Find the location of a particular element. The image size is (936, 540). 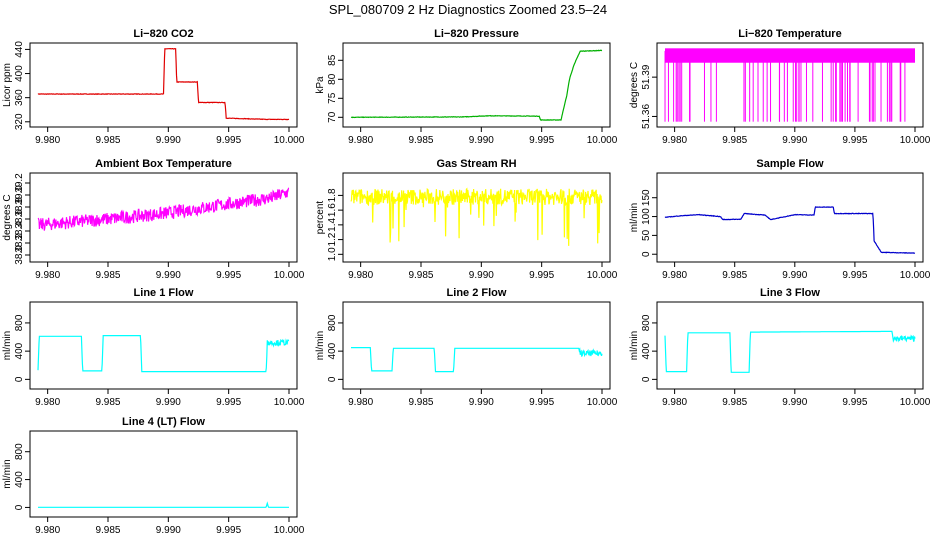

y-tick-label: 75 is located at coordinates (332, 98).